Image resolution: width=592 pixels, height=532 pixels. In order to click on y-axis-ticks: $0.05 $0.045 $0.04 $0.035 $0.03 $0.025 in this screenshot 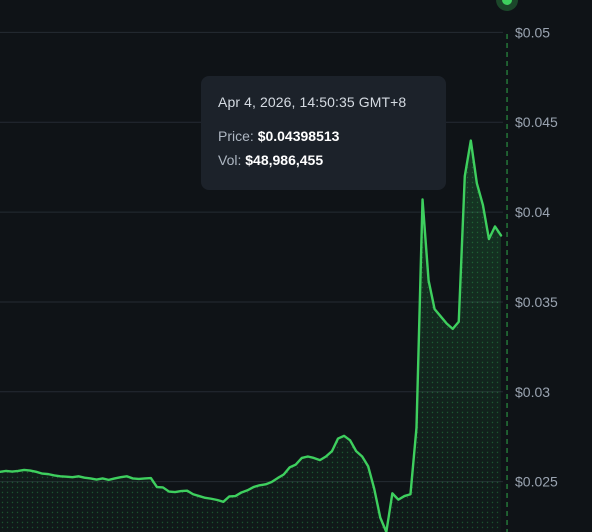, I will do `click(536, 256)`.